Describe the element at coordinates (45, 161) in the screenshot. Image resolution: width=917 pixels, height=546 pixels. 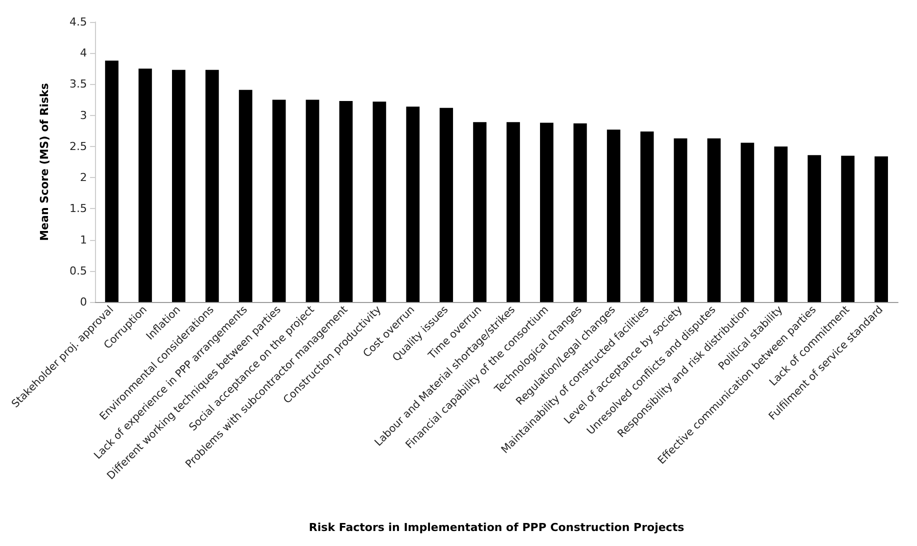
I see `y-axis-title: Mean Score (MS) of Risks` at that location.